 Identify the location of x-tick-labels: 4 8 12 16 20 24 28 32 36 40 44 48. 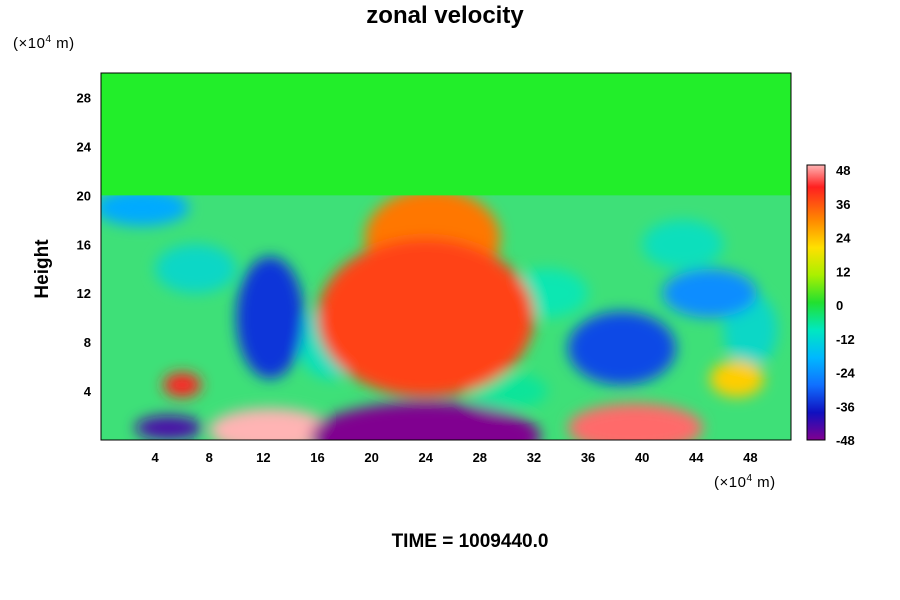
(455, 457).